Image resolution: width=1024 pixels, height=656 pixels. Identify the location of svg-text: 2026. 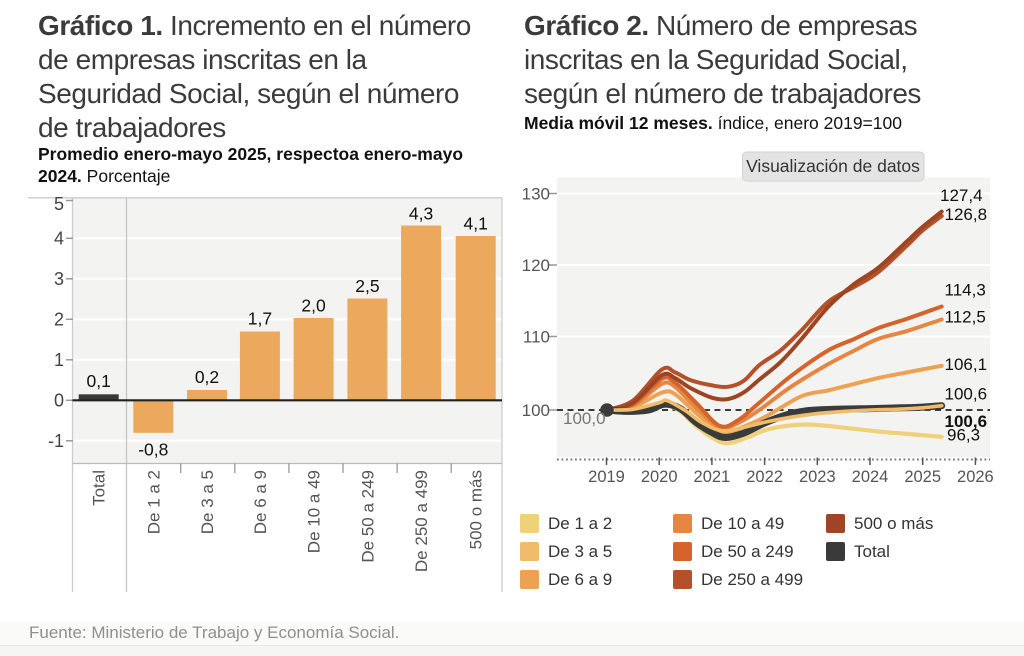
(975, 477).